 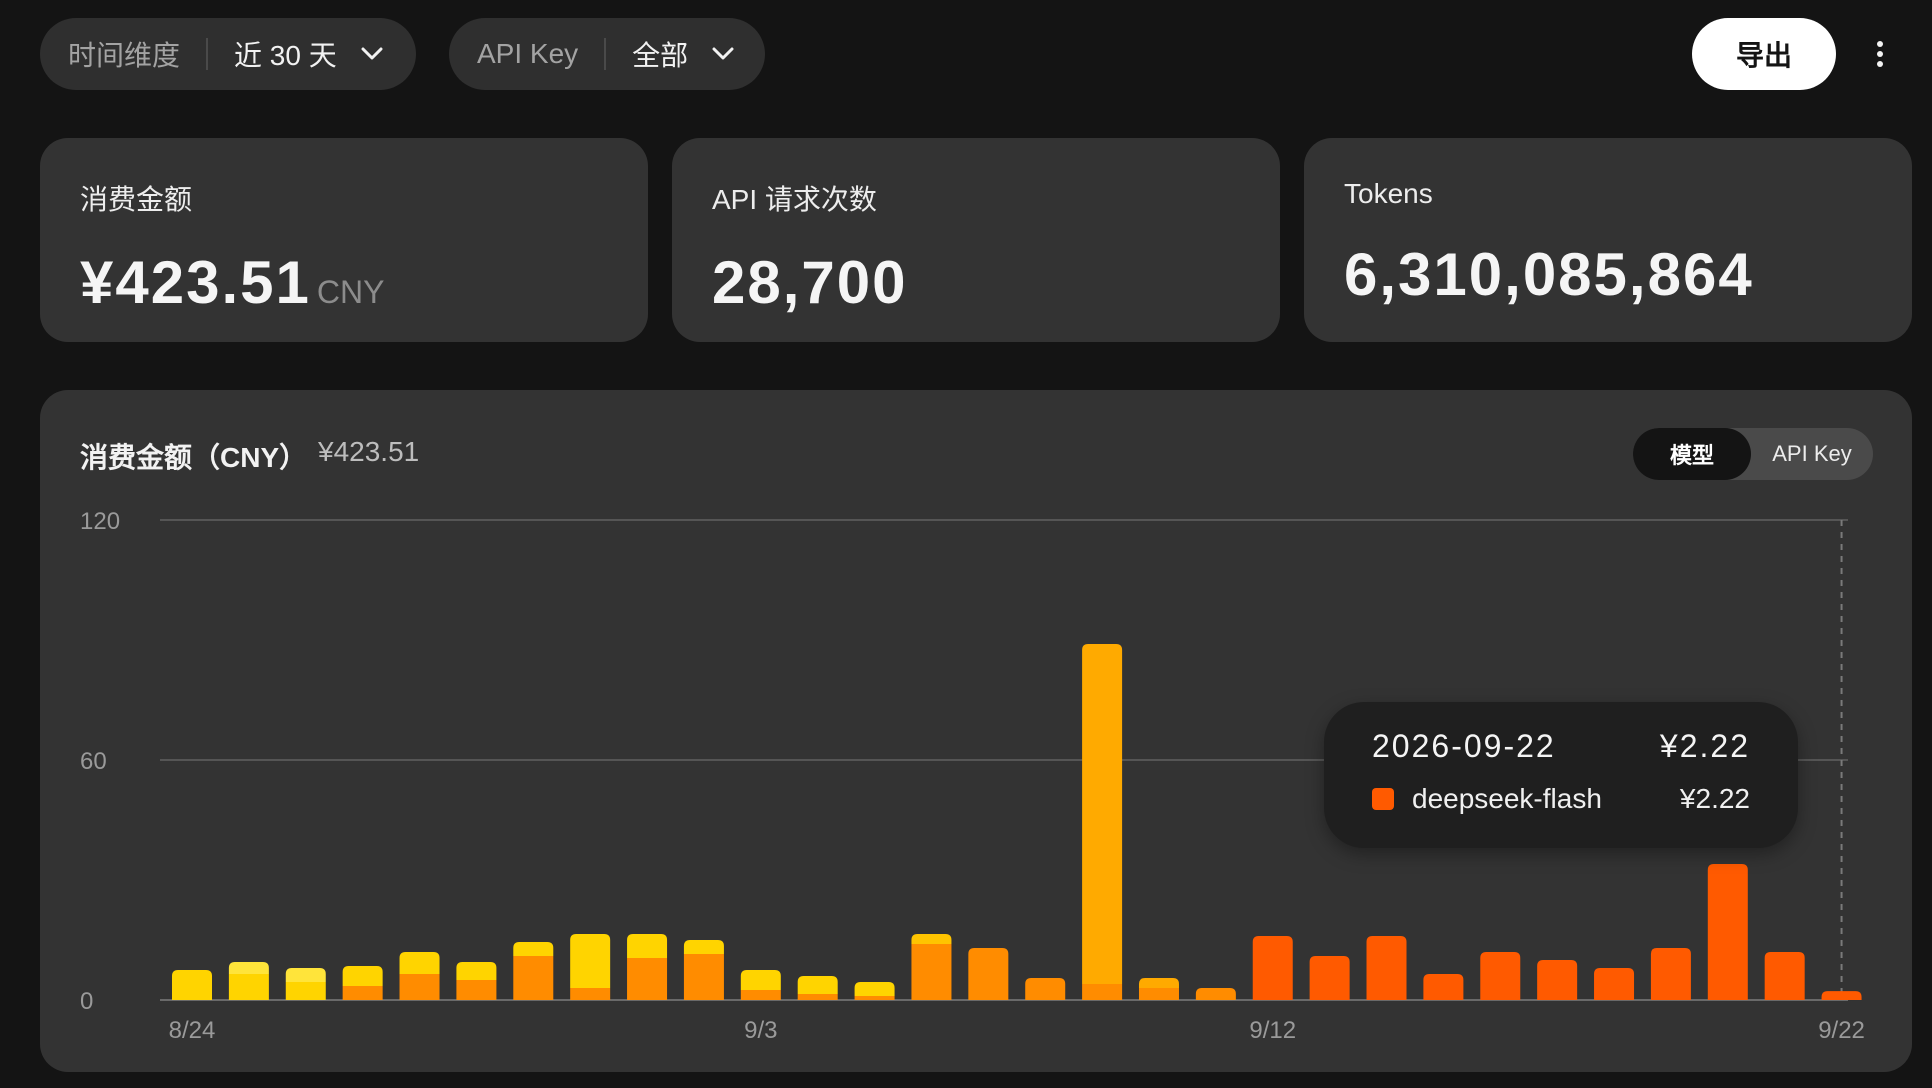 I want to click on stat-value-row: ¥423.51 CNY, so click(x=344, y=282).